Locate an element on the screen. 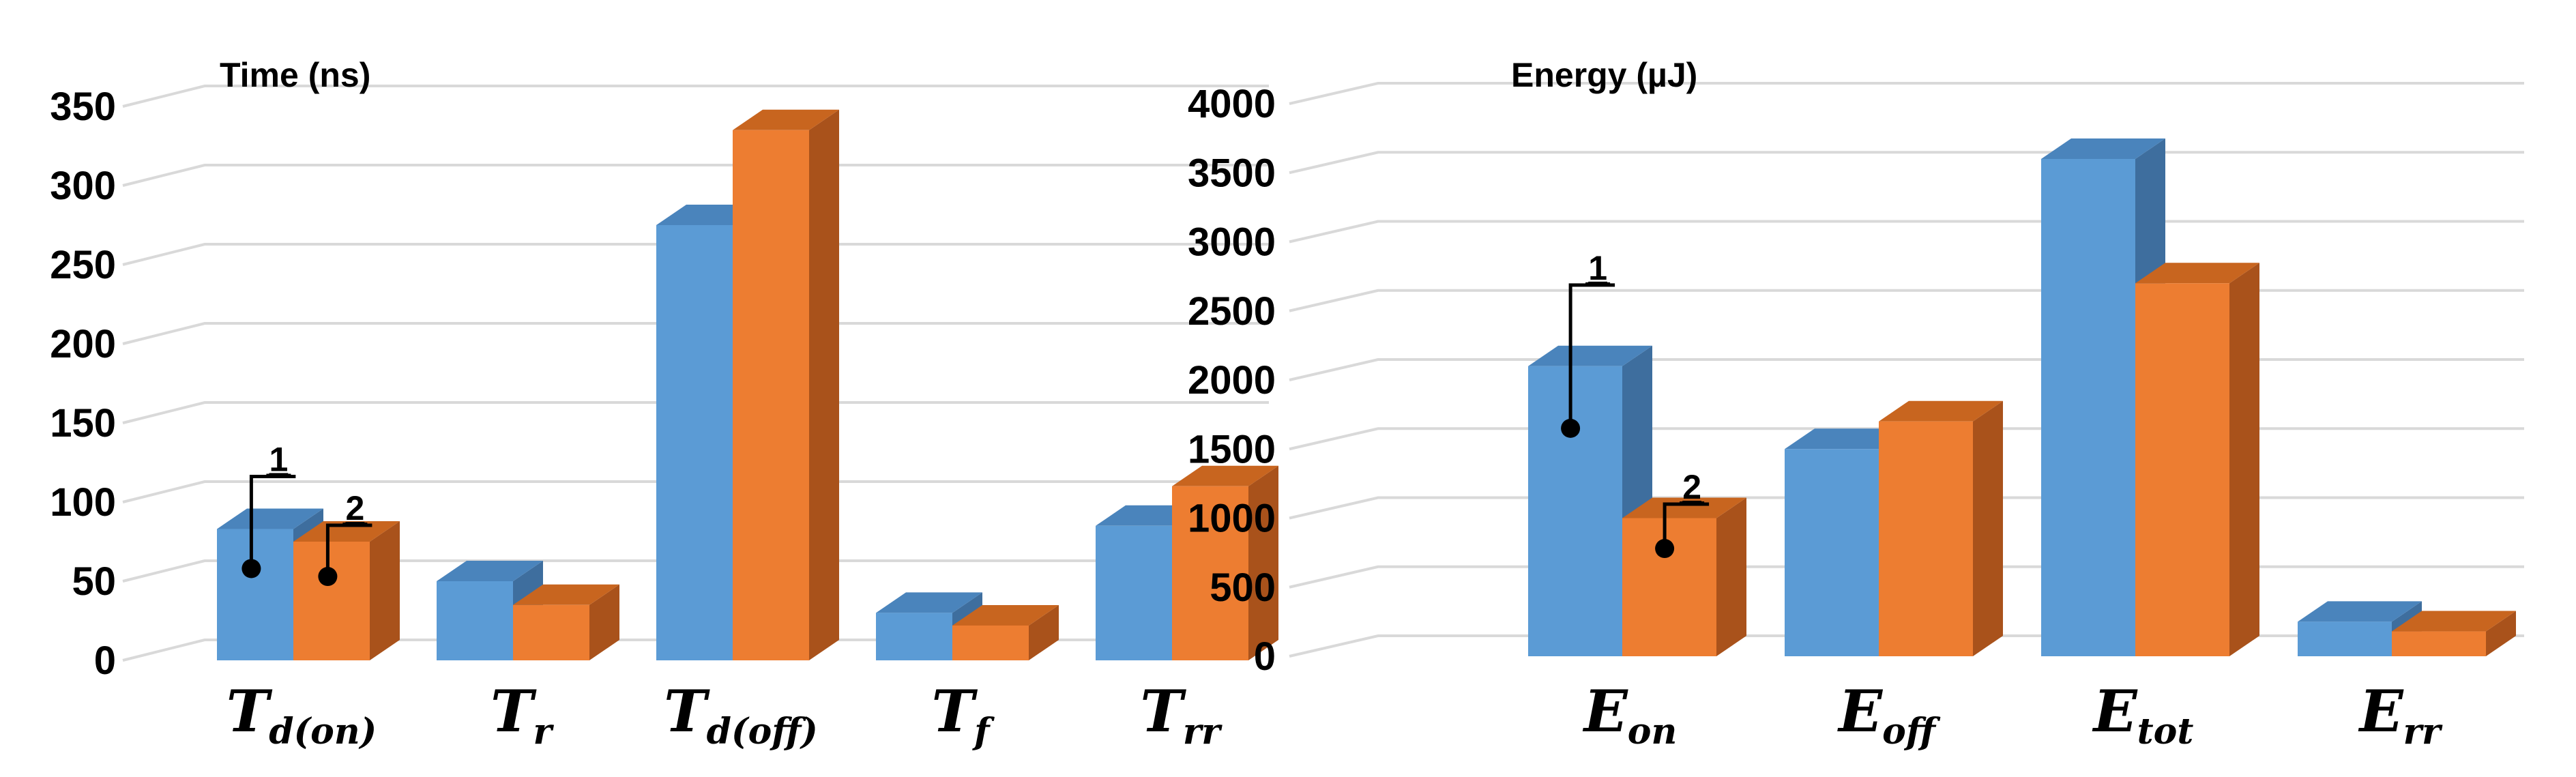 The image size is (2576, 777). x-tick-sub: d(off) is located at coordinates (762, 731).